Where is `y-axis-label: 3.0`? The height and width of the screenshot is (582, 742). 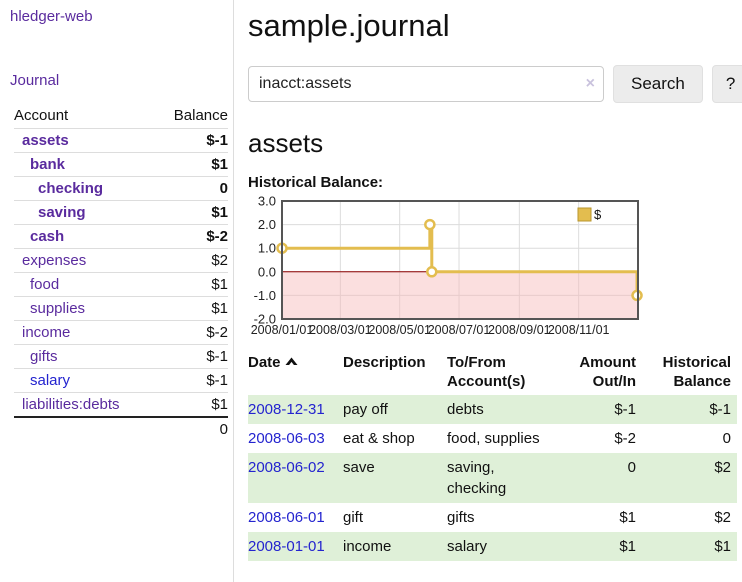
y-axis-label: 3.0 is located at coordinates (267, 201).